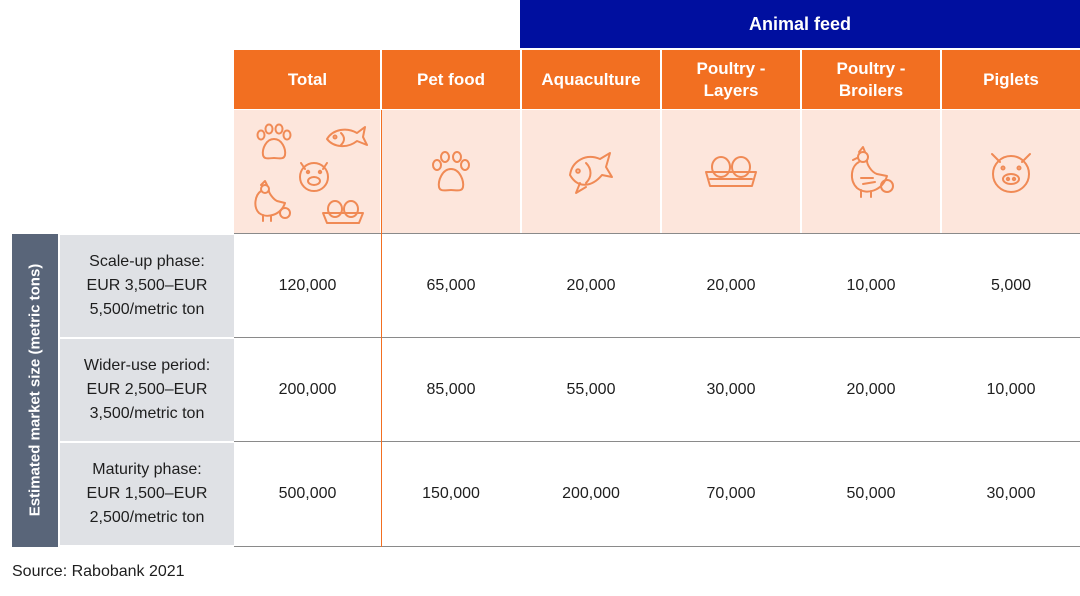 Image resolution: width=1080 pixels, height=596 pixels. I want to click on icon-cell-total, so click(307, 171).